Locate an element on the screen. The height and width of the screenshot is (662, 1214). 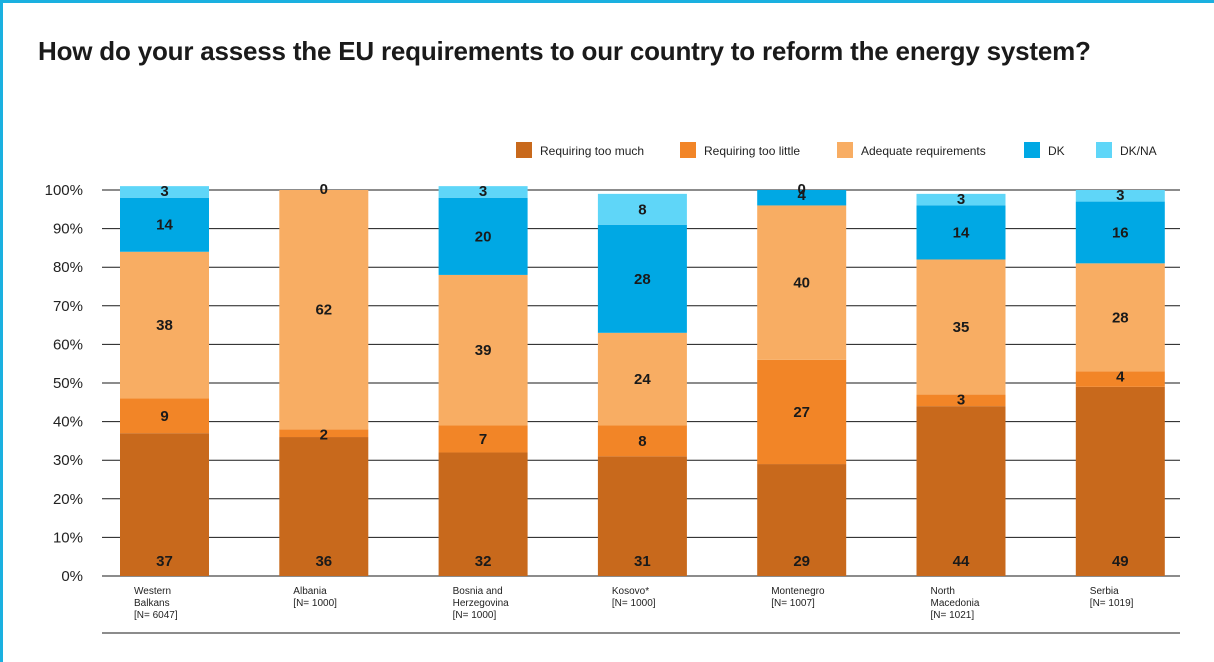
y-tick-label: 50% is located at coordinates (68, 383).